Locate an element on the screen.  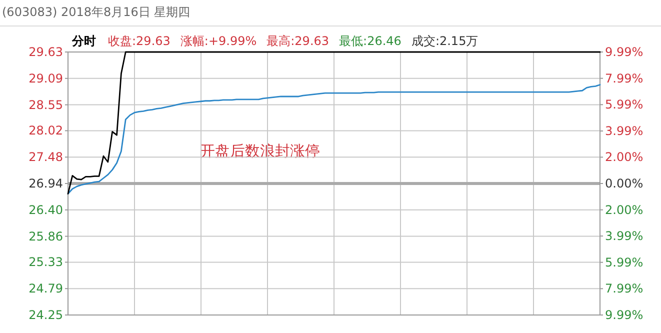
y-tick-label: 26.40 is located at coordinates (45, 209).